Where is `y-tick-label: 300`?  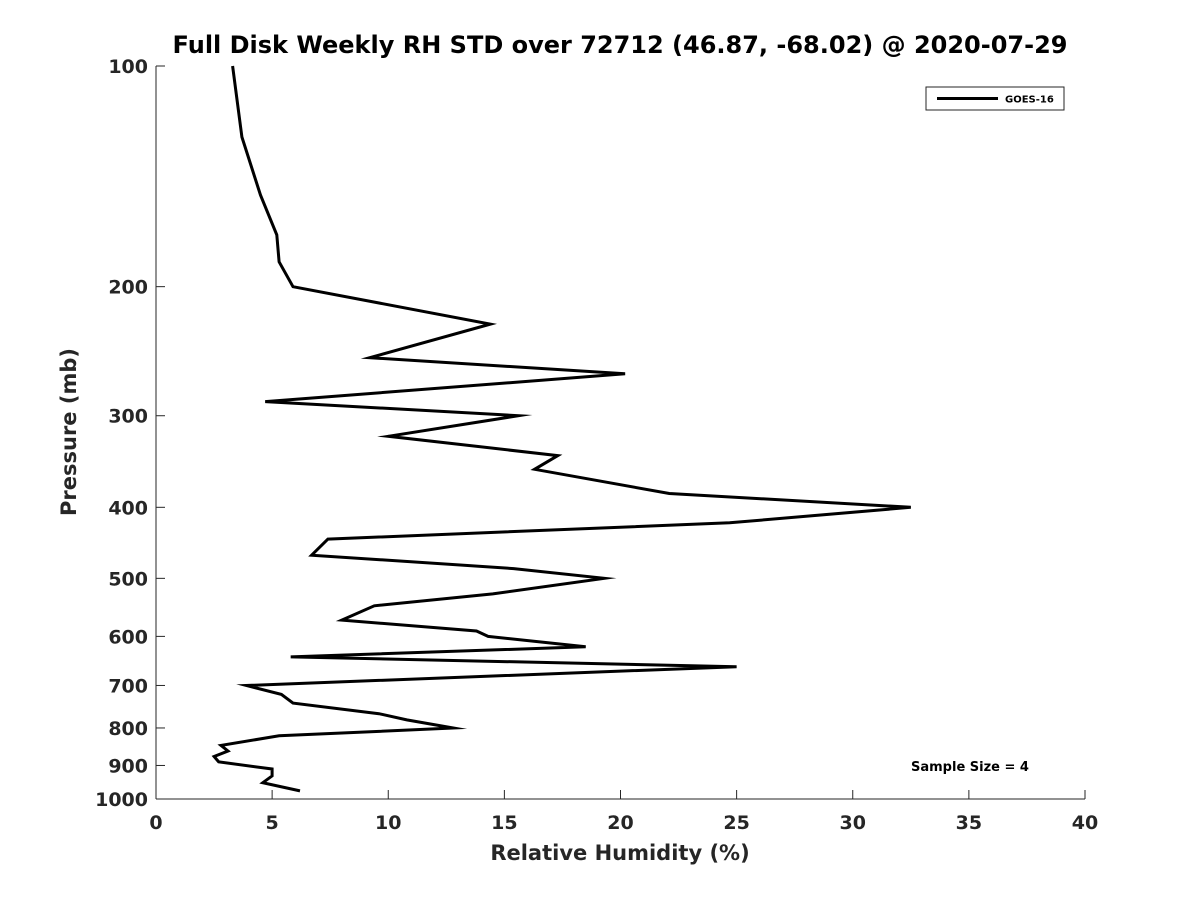
y-tick-label: 300 is located at coordinates (128, 417).